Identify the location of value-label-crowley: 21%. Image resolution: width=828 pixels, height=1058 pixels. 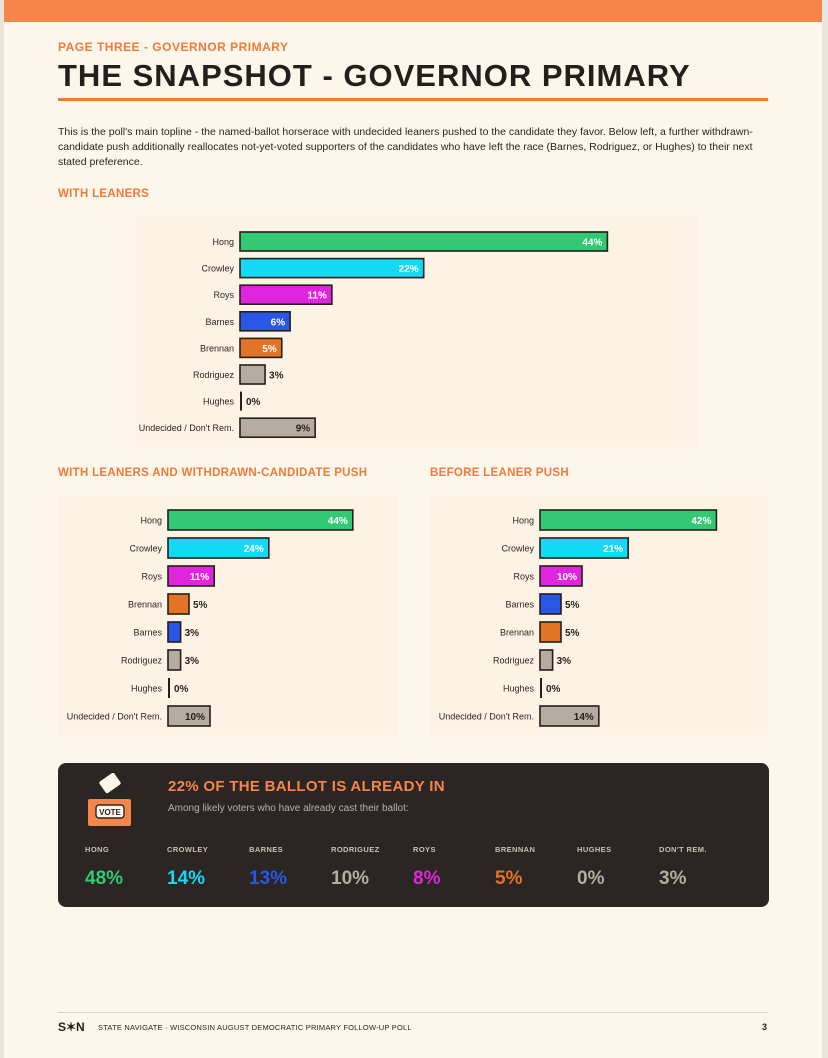
(613, 549).